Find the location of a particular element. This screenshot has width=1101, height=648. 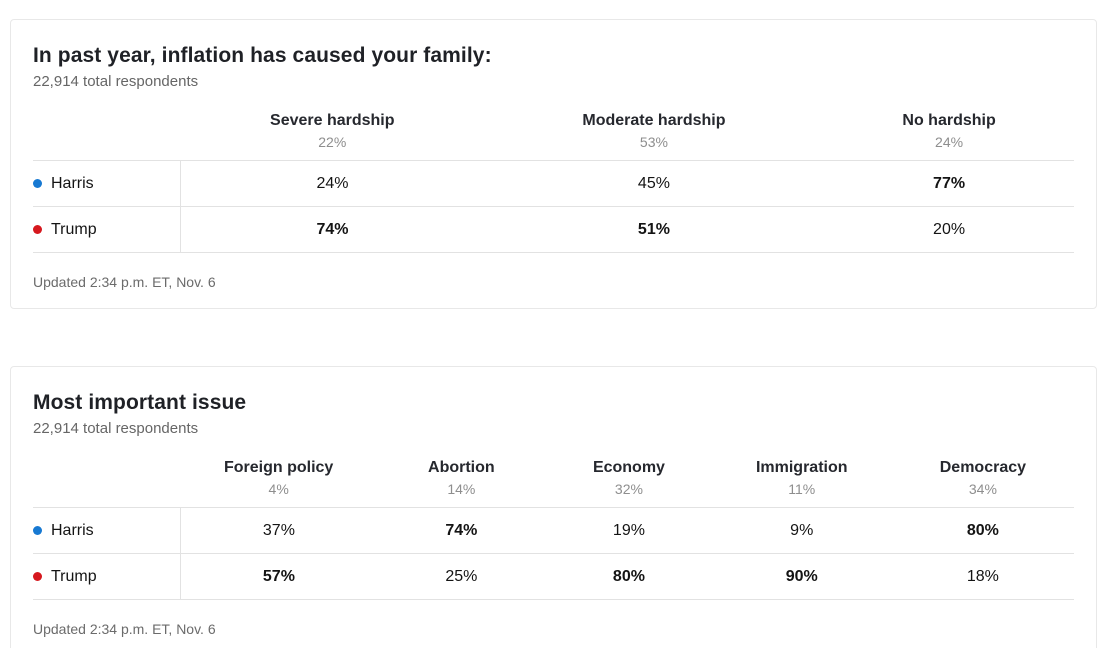

column-header: Foreign policy 4% is located at coordinates (278, 483).